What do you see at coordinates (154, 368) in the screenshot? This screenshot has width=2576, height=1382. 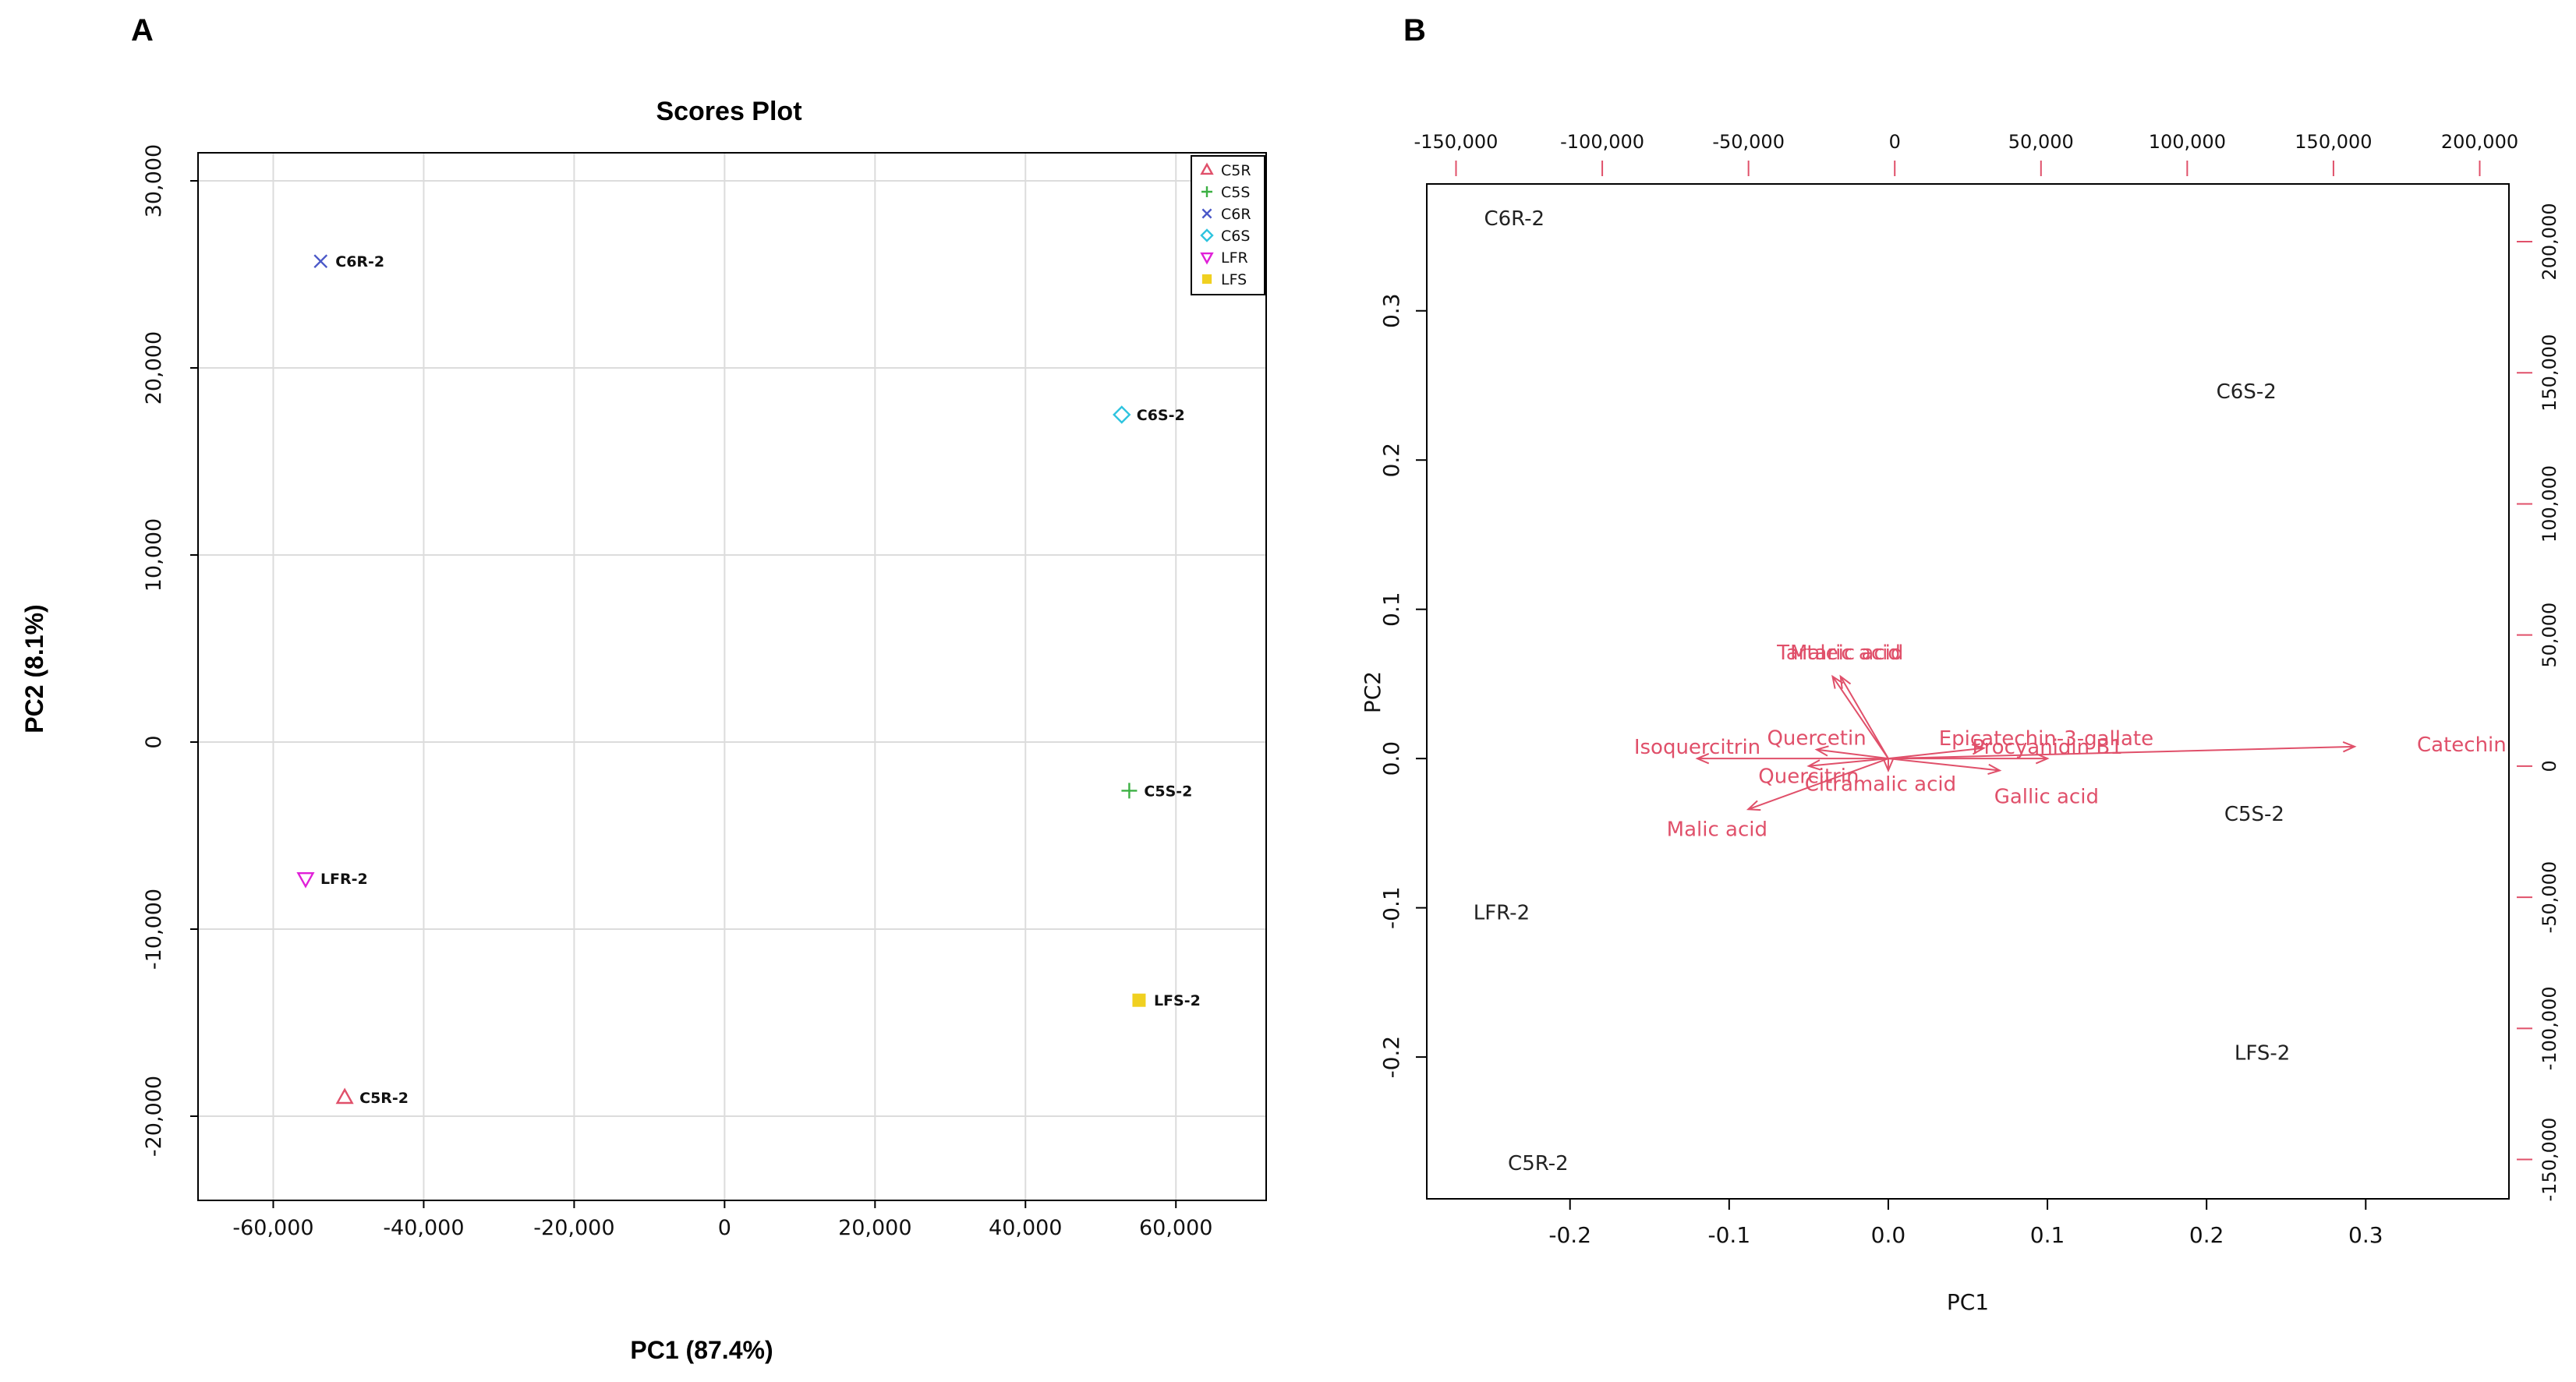 I see `y-tick-label: 20,000` at bounding box center [154, 368].